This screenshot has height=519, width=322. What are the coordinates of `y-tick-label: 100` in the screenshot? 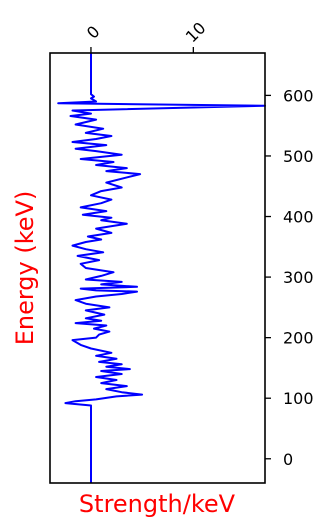 It's located at (298, 398).